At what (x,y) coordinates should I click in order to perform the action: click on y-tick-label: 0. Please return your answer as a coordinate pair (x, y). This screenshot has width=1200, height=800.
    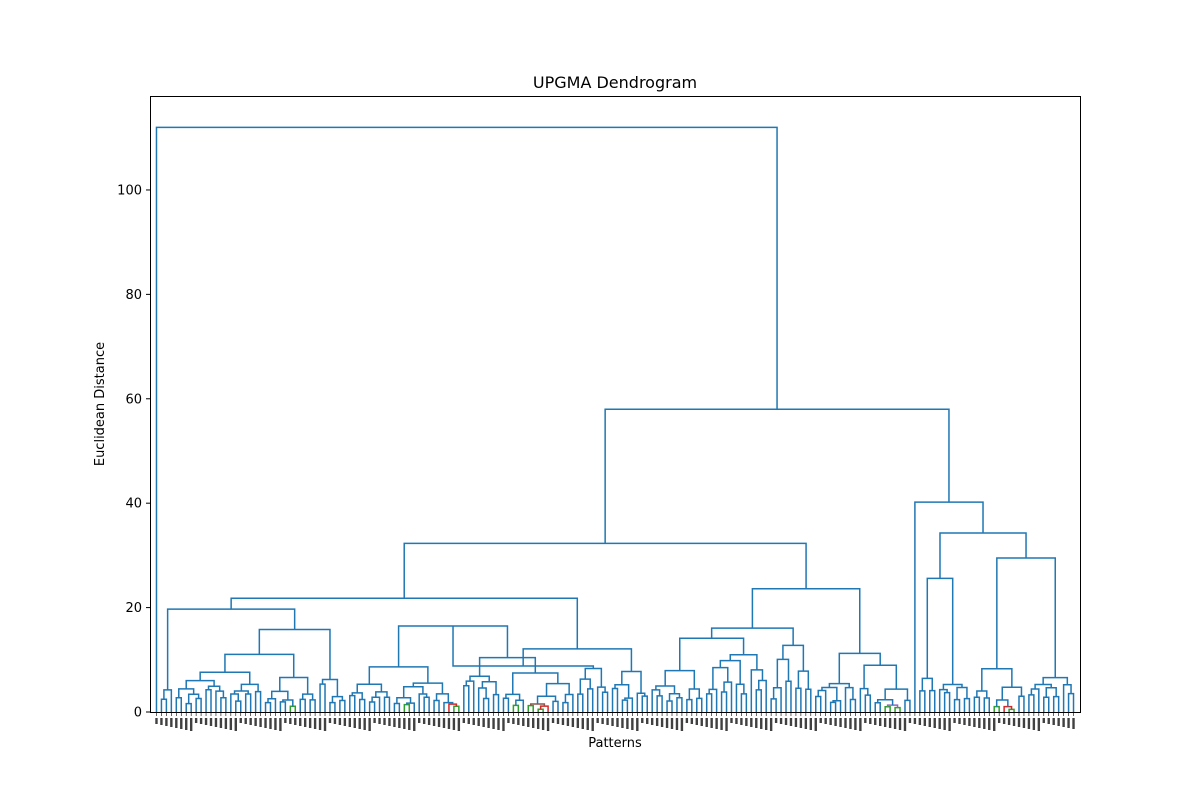
    Looking at the image, I should click on (138, 713).